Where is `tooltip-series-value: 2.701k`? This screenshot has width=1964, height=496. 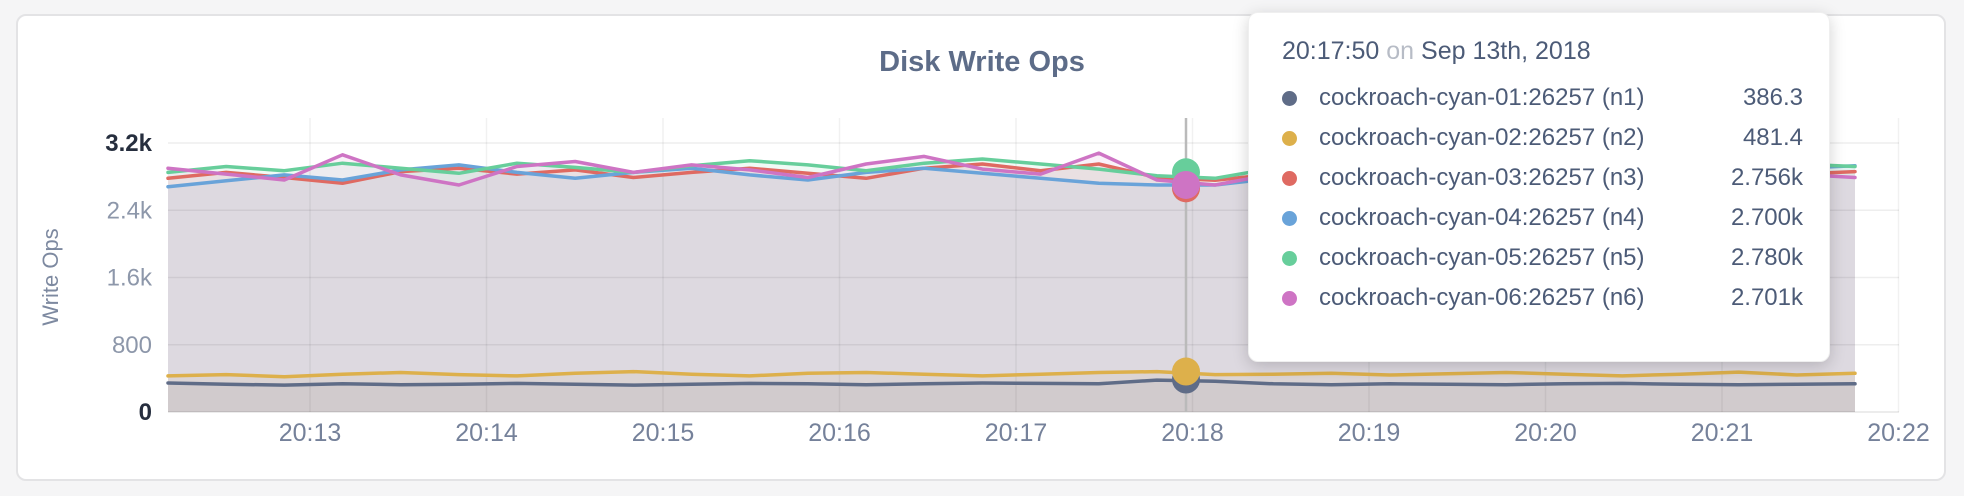 tooltip-series-value: 2.701k is located at coordinates (1766, 297).